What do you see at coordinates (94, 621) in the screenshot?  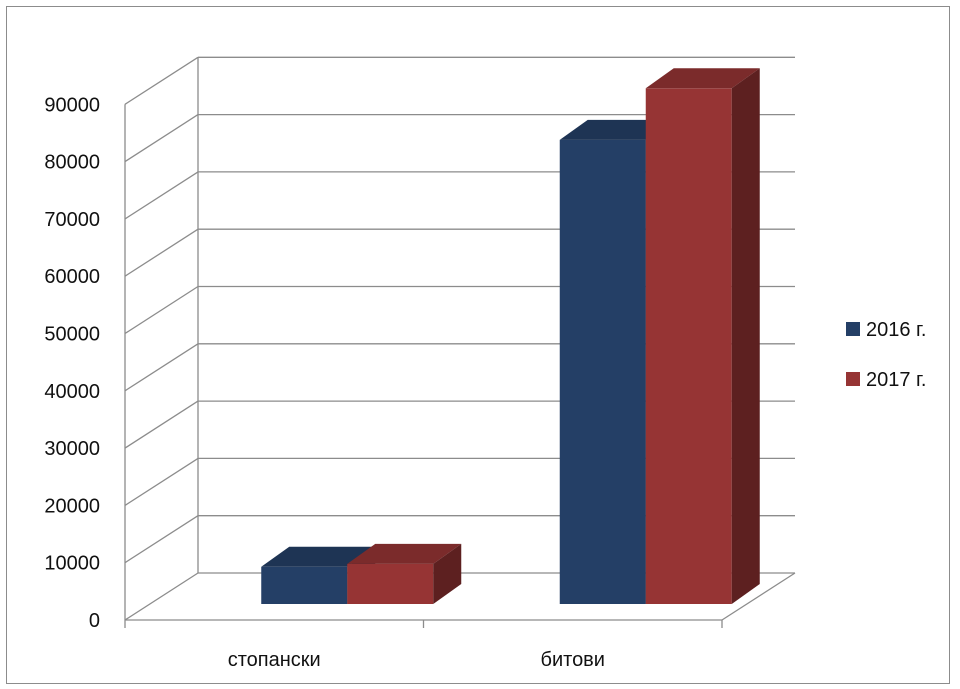 I see `y-tick-label: 0` at bounding box center [94, 621].